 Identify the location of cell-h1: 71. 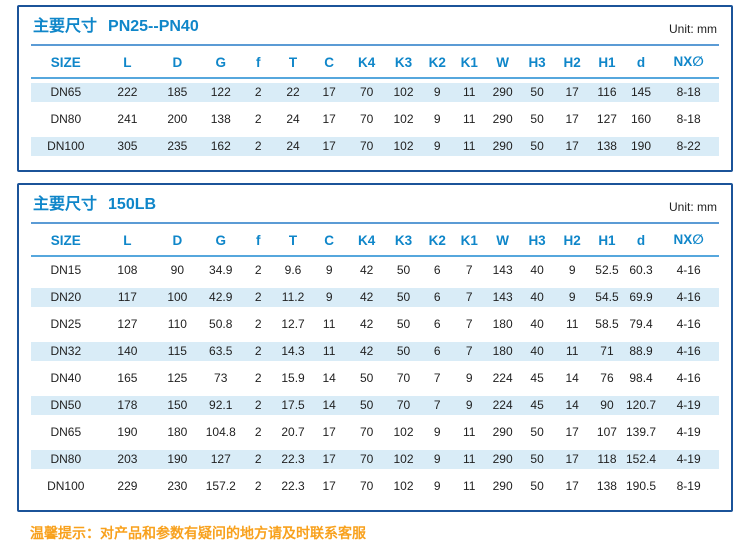
(607, 351).